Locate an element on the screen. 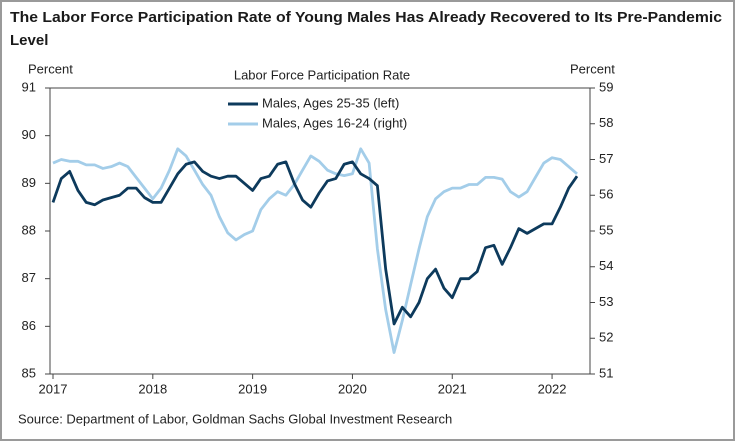  y2-tick-label: 57 is located at coordinates (606, 158).